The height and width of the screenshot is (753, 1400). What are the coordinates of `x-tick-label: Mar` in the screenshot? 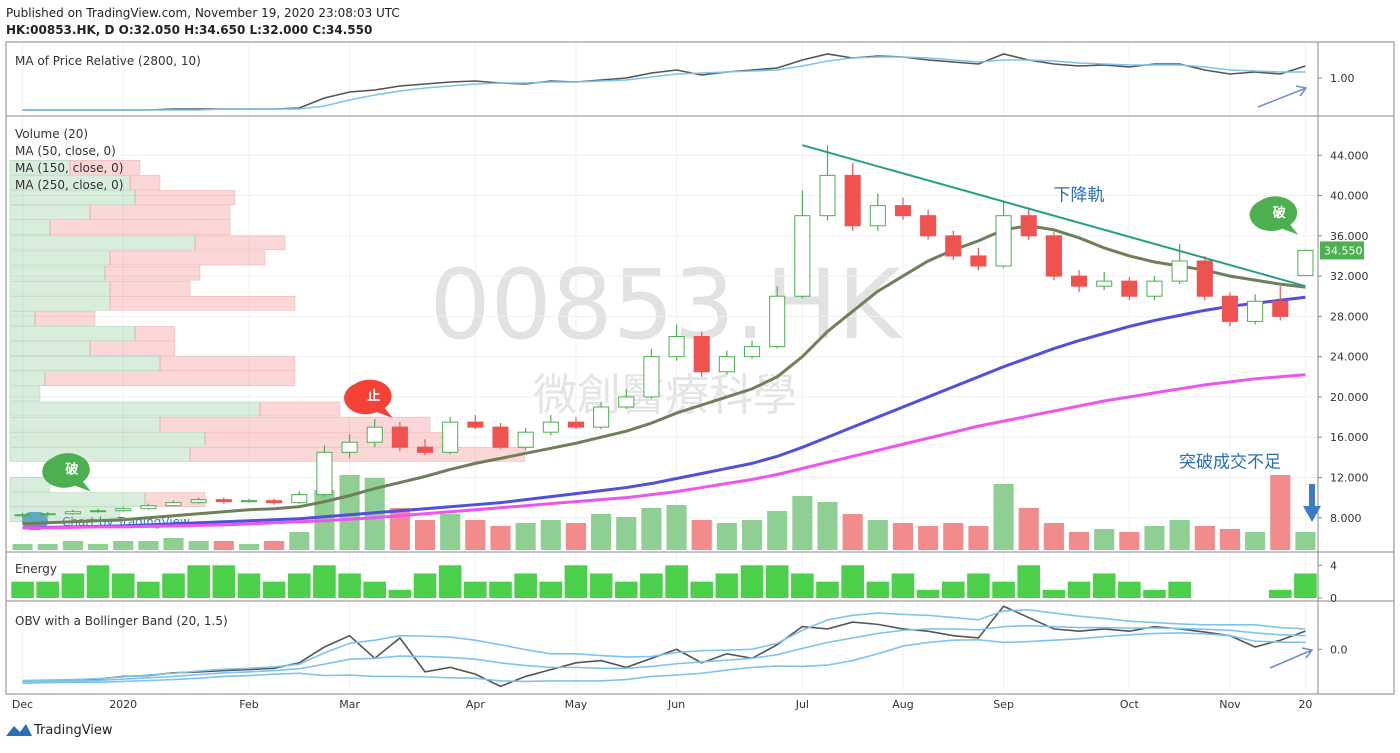 It's located at (349, 704).